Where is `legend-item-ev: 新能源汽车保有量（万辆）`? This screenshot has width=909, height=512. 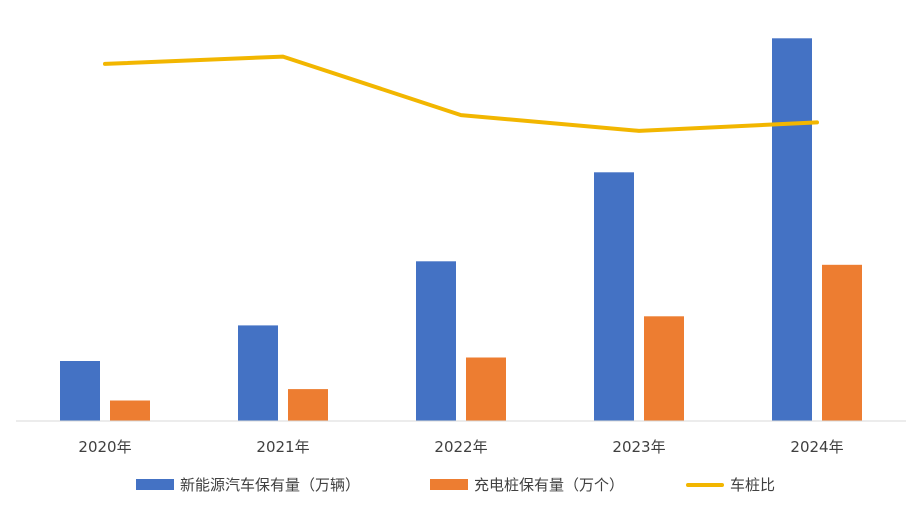
legend-item-ev: 新能源汽车保有量（万辆） is located at coordinates (248, 484).